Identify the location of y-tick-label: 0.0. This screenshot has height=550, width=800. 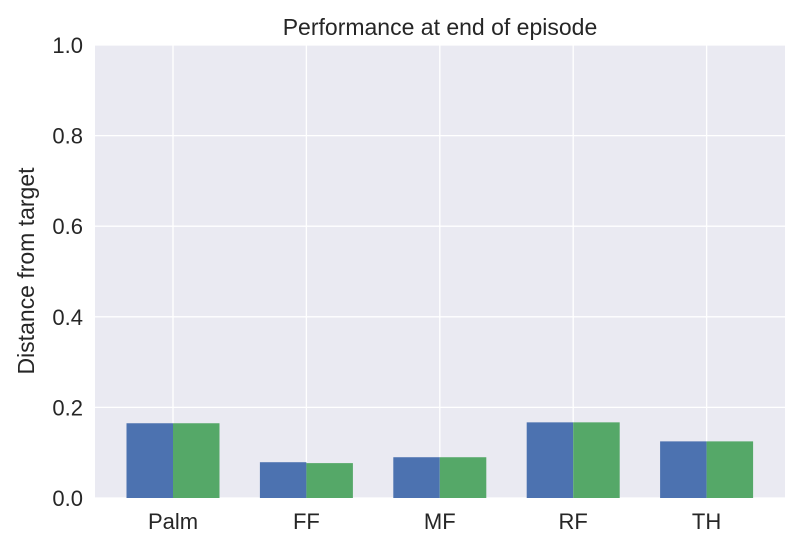
(67, 498).